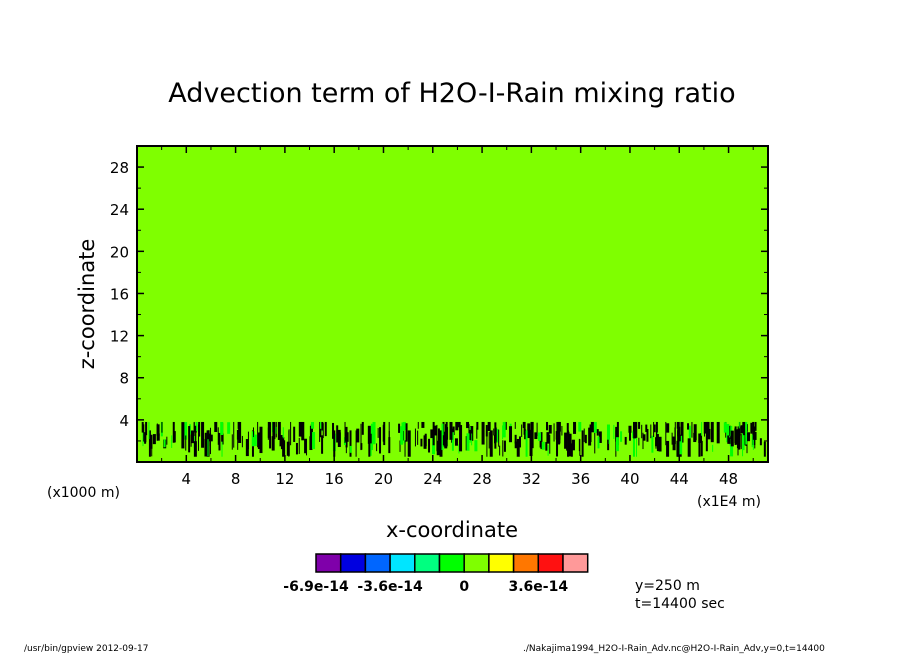  I want to click on x-tick-label: 44, so click(679, 479).